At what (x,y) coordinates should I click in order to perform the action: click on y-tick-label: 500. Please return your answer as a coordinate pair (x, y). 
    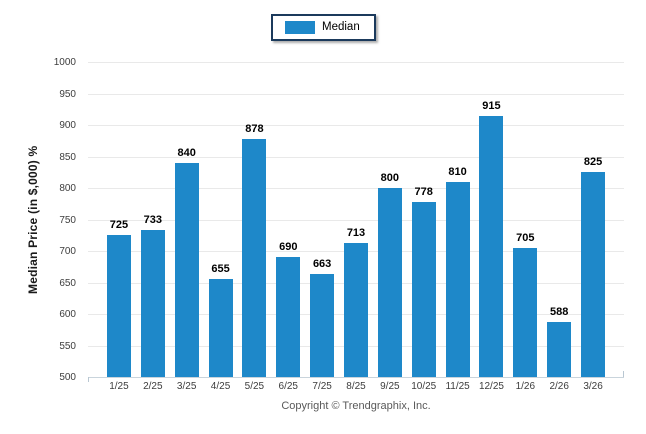
    Looking at the image, I should click on (67, 377).